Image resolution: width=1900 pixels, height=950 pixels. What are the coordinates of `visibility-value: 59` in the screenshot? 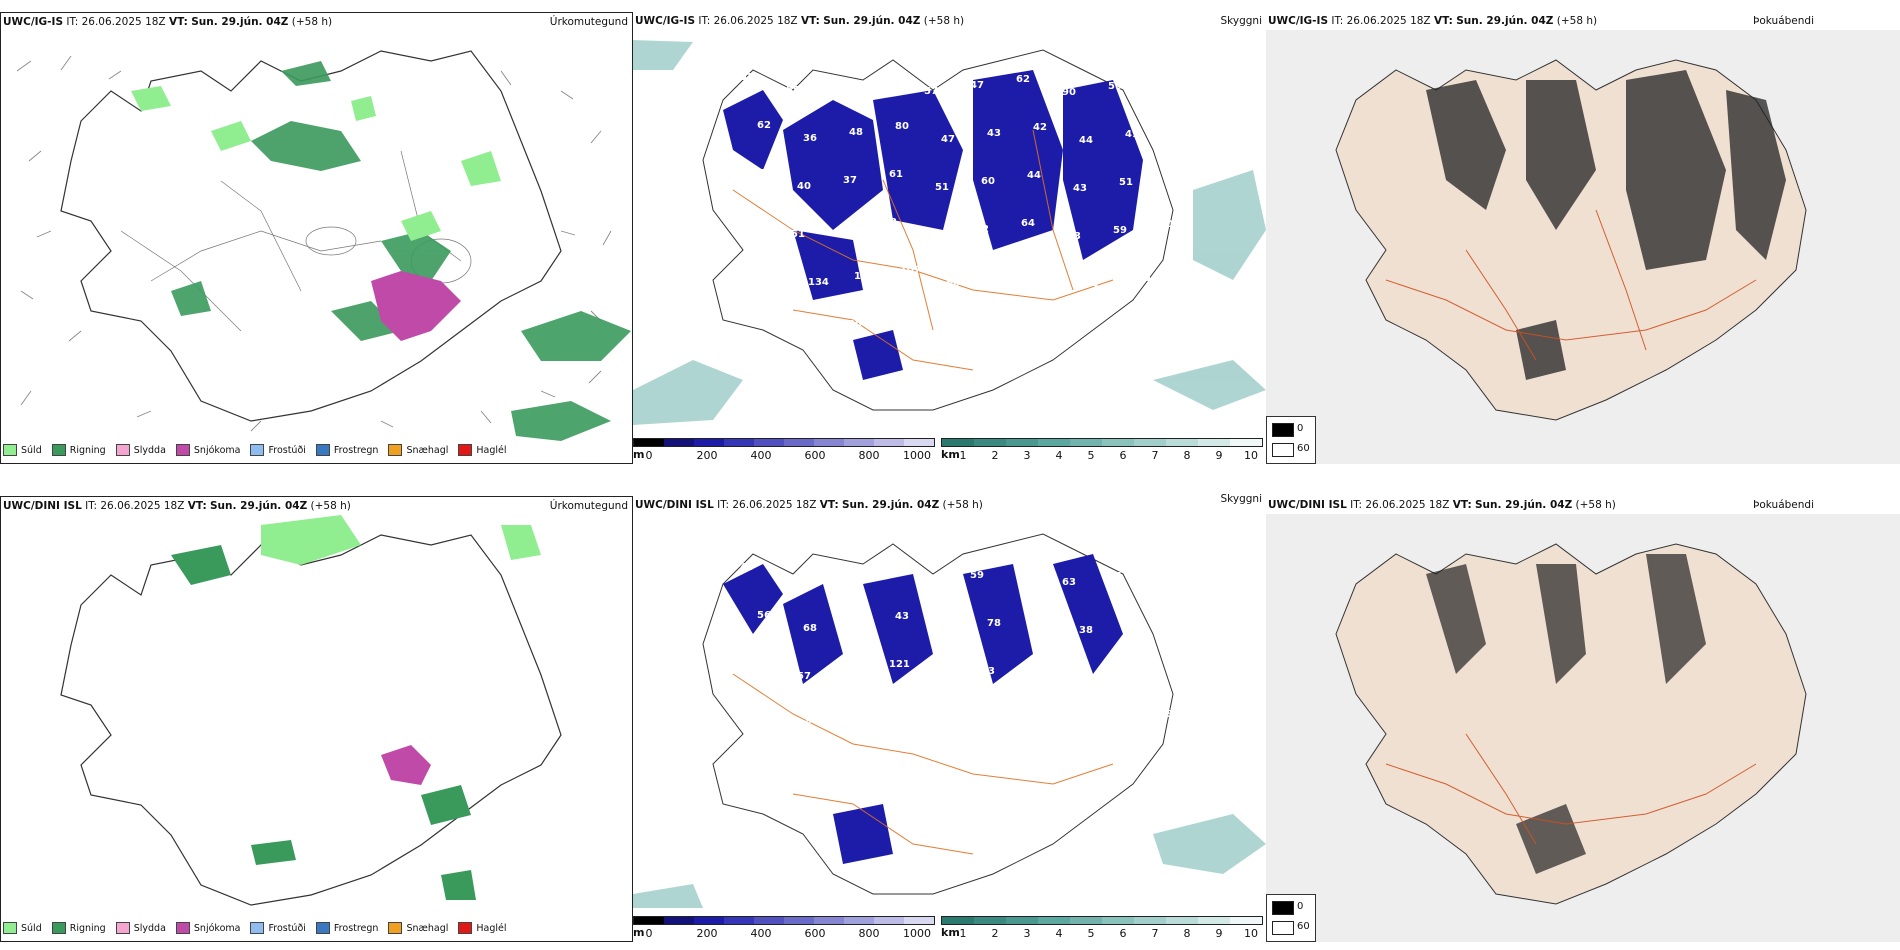 It's located at (1120, 230).